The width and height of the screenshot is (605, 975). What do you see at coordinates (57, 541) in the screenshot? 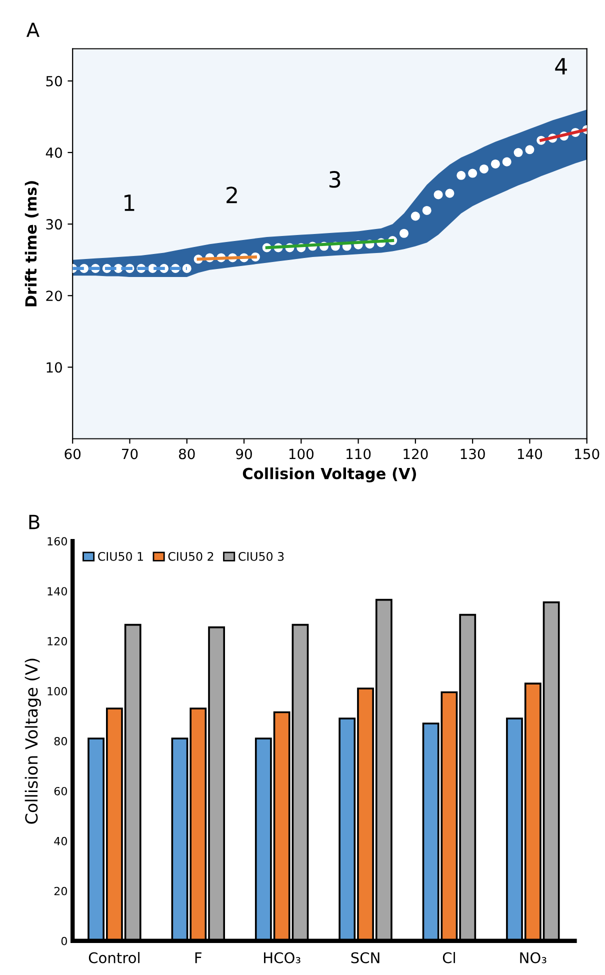
I see `y-tick-label: 160` at bounding box center [57, 541].